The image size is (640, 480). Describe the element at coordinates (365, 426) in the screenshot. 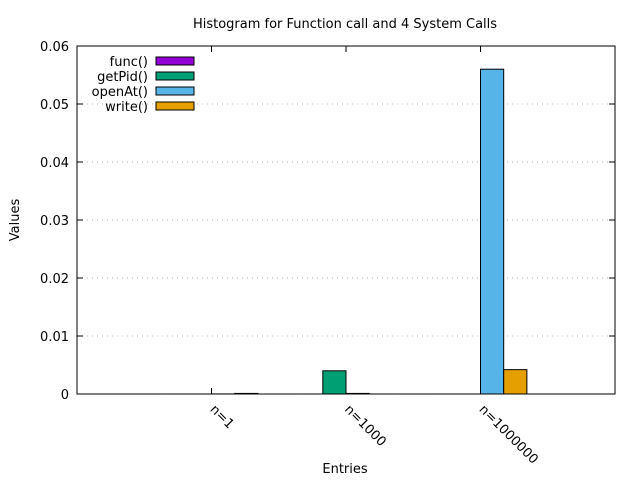

I see `x-tick-label: n=1000` at that location.